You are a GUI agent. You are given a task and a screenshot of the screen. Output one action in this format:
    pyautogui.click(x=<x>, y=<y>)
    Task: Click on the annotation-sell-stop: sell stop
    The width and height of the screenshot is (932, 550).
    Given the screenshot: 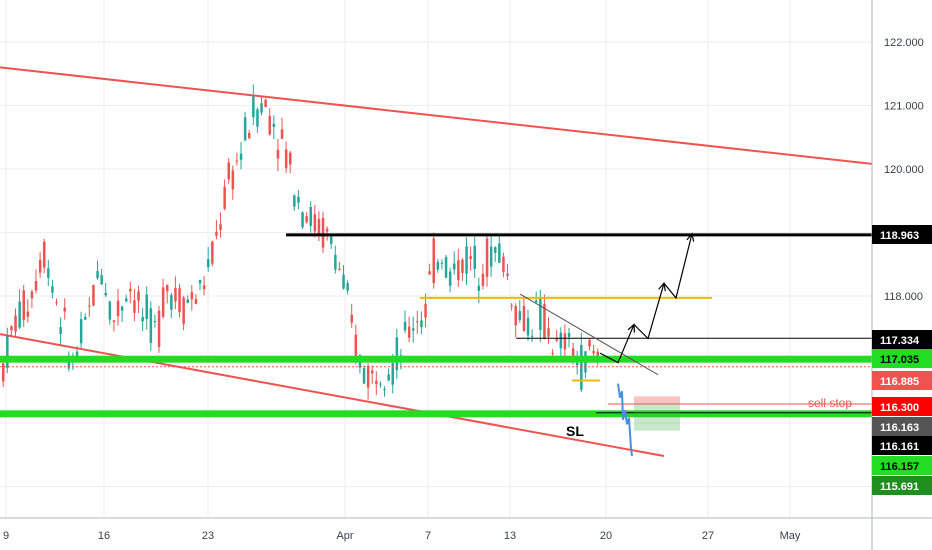 What is the action you would take?
    pyautogui.click(x=830, y=403)
    